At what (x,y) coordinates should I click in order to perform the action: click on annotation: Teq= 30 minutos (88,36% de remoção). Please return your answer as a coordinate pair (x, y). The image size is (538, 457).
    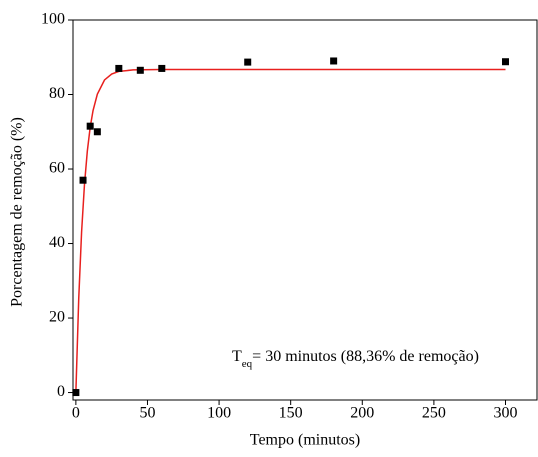
    Looking at the image, I should click on (355, 359).